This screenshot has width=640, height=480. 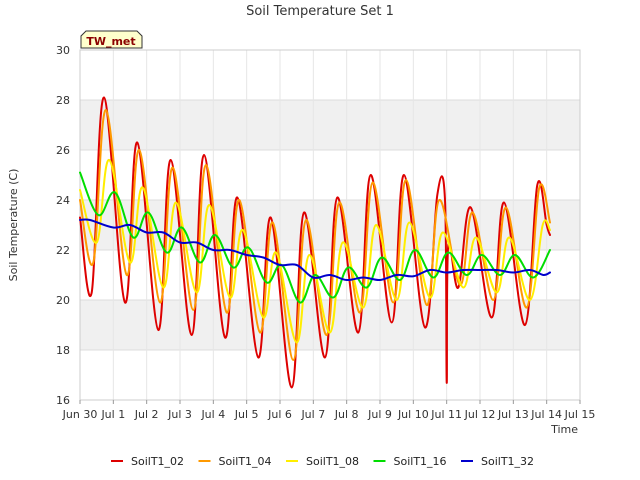 I want to click on chart-title: Soil Temperature Set 1, so click(x=320, y=11).